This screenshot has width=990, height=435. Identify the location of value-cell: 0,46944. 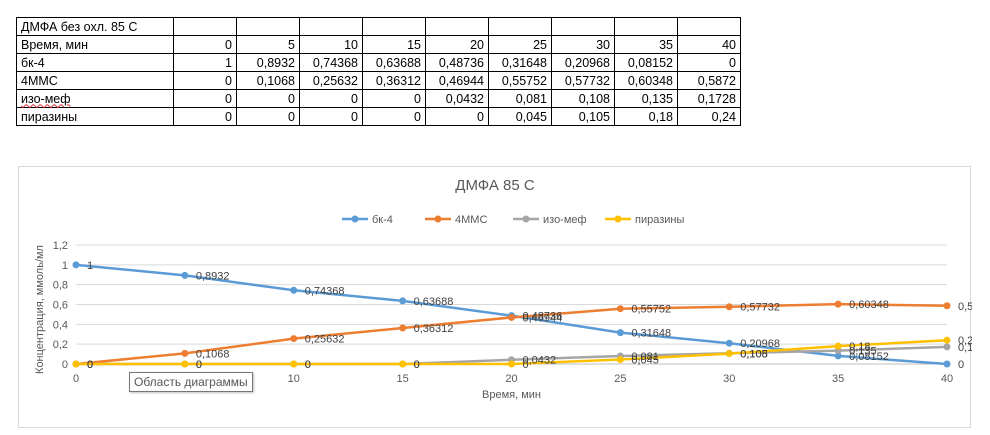
(457, 80).